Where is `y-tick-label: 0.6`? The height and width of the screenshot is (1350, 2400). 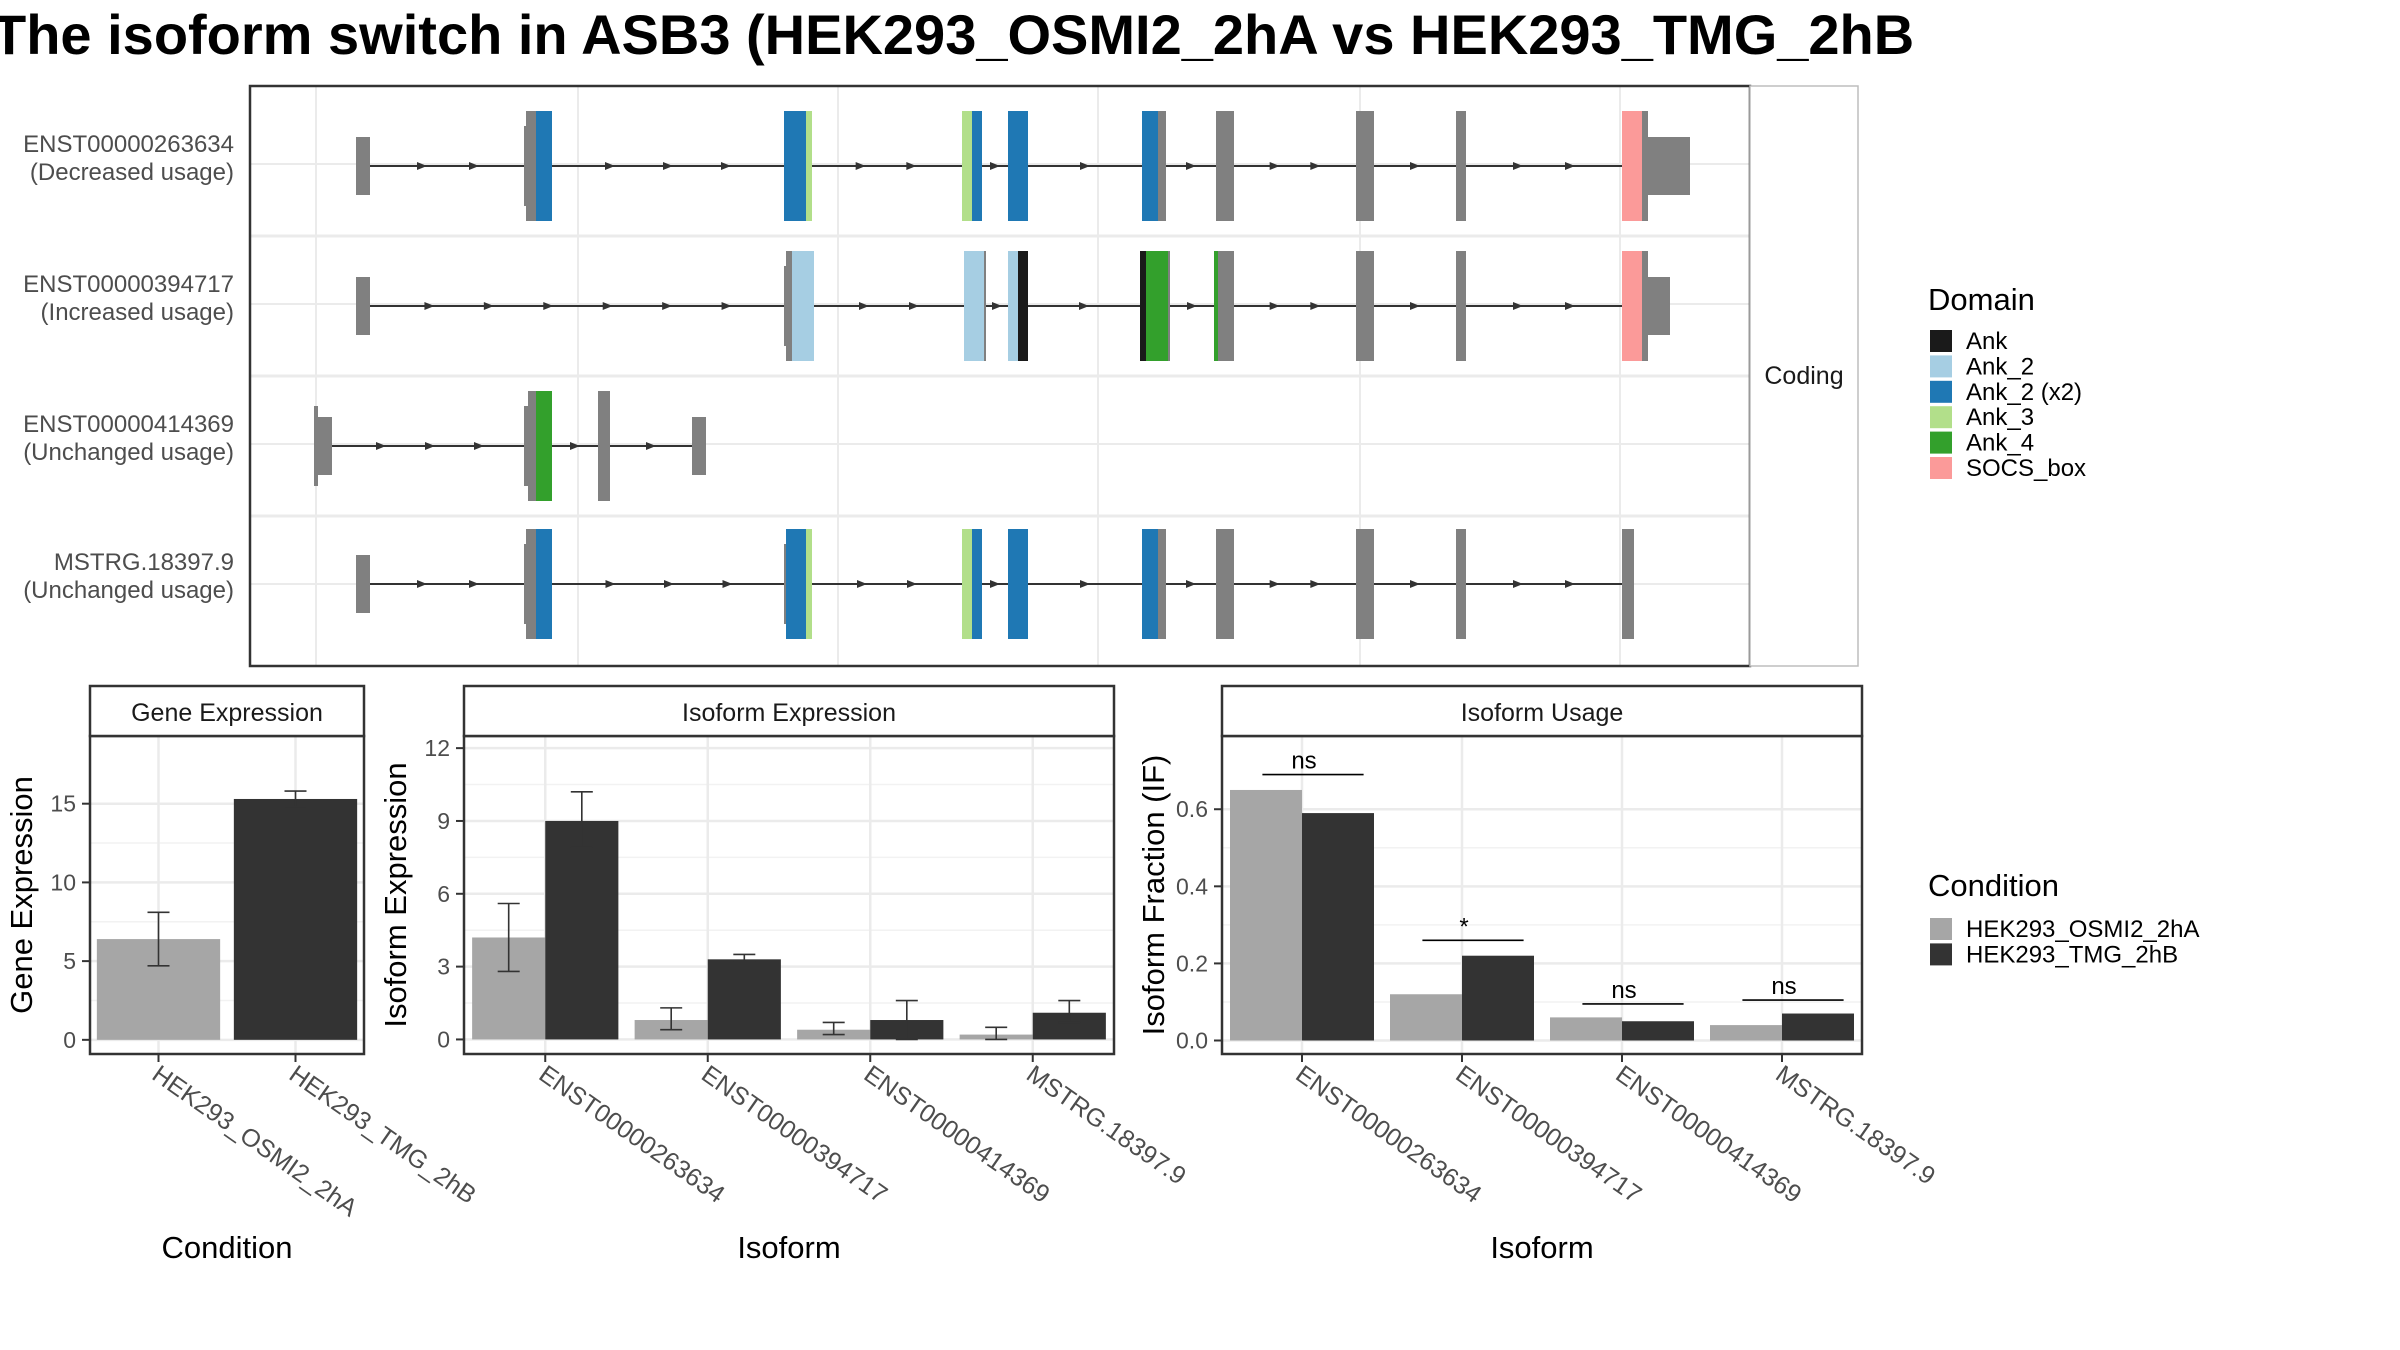
y-tick-label: 0.6 is located at coordinates (1192, 809).